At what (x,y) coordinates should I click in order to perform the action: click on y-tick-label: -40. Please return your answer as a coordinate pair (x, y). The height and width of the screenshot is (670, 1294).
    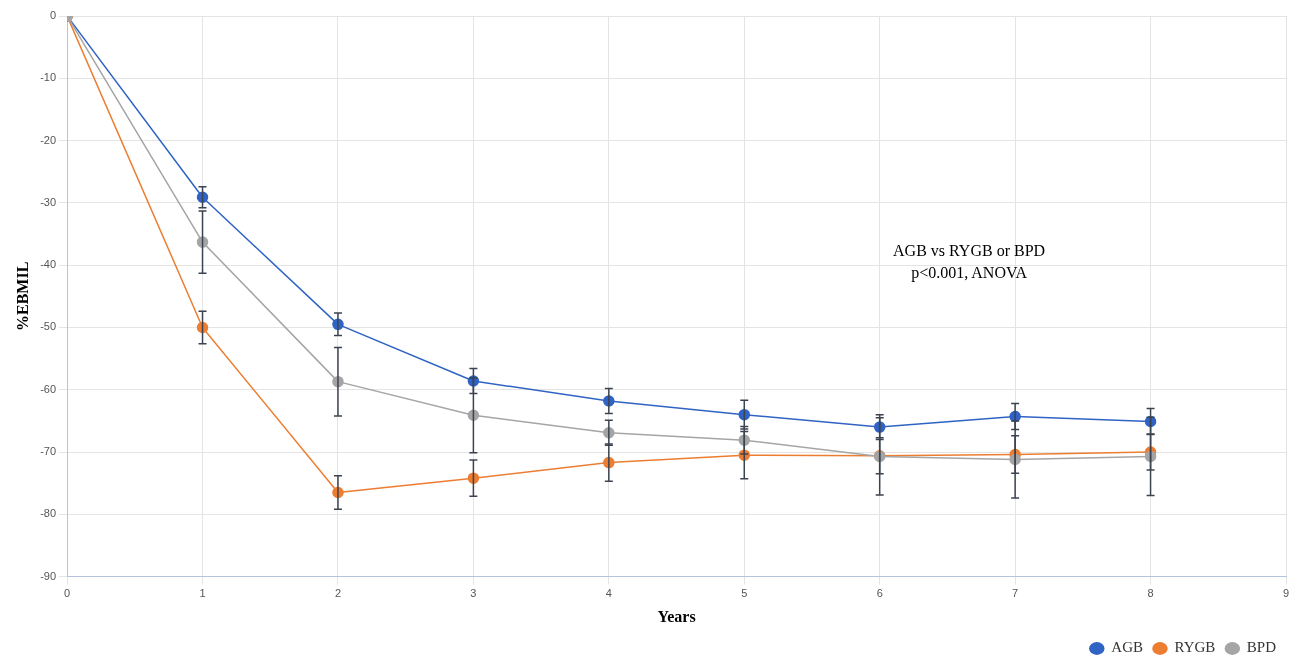
    Looking at the image, I should click on (48, 264).